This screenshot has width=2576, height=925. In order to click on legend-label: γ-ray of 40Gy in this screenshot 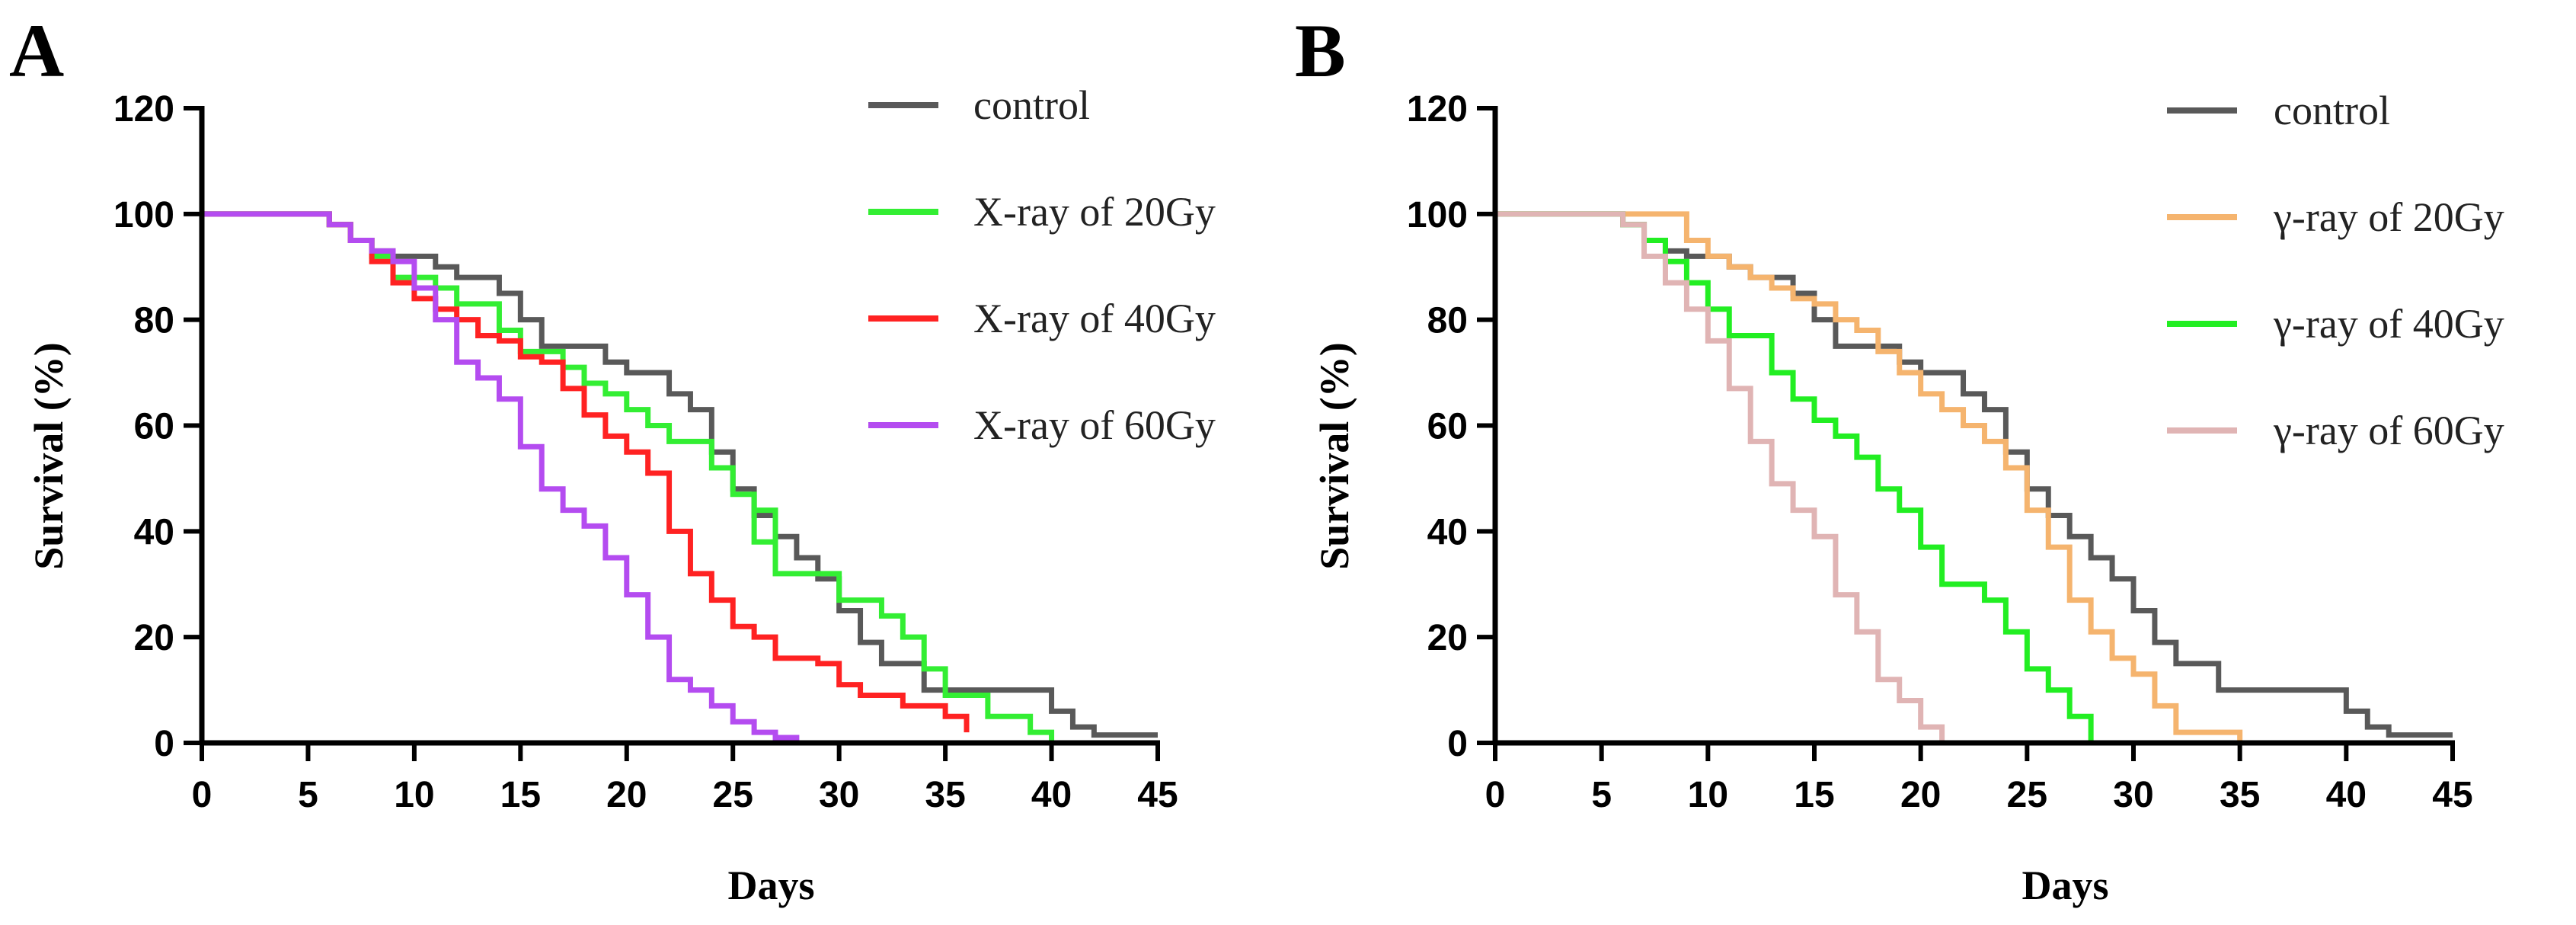, I will do `click(2388, 324)`.